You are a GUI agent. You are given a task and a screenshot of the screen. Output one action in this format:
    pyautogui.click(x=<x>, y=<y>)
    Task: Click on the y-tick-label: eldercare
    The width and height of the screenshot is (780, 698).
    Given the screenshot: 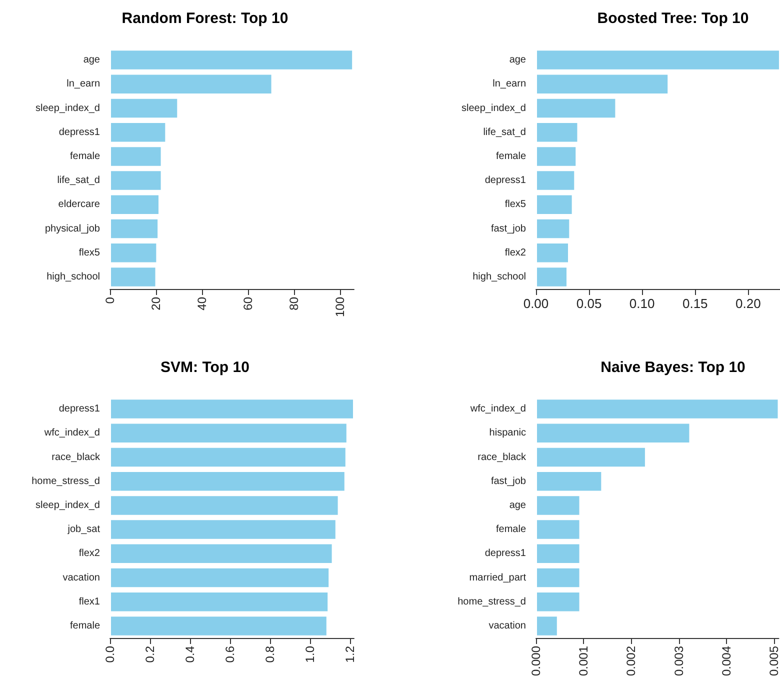 What is the action you would take?
    pyautogui.click(x=79, y=204)
    